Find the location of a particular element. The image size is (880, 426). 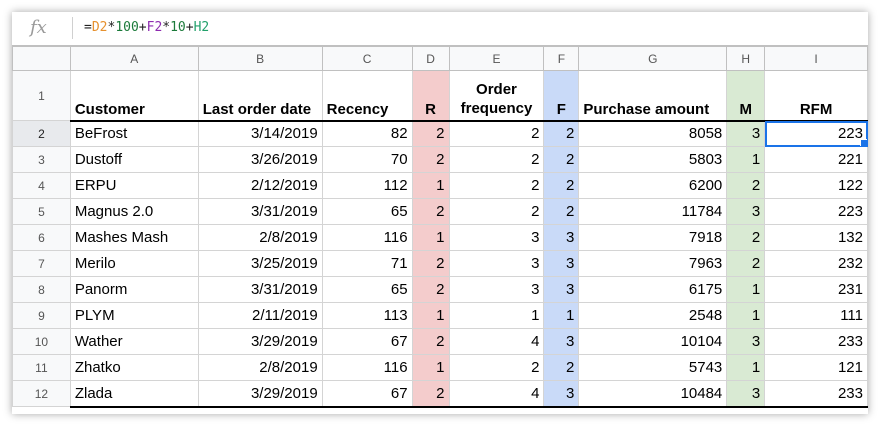

cell-rfm: 111 is located at coordinates (816, 315).